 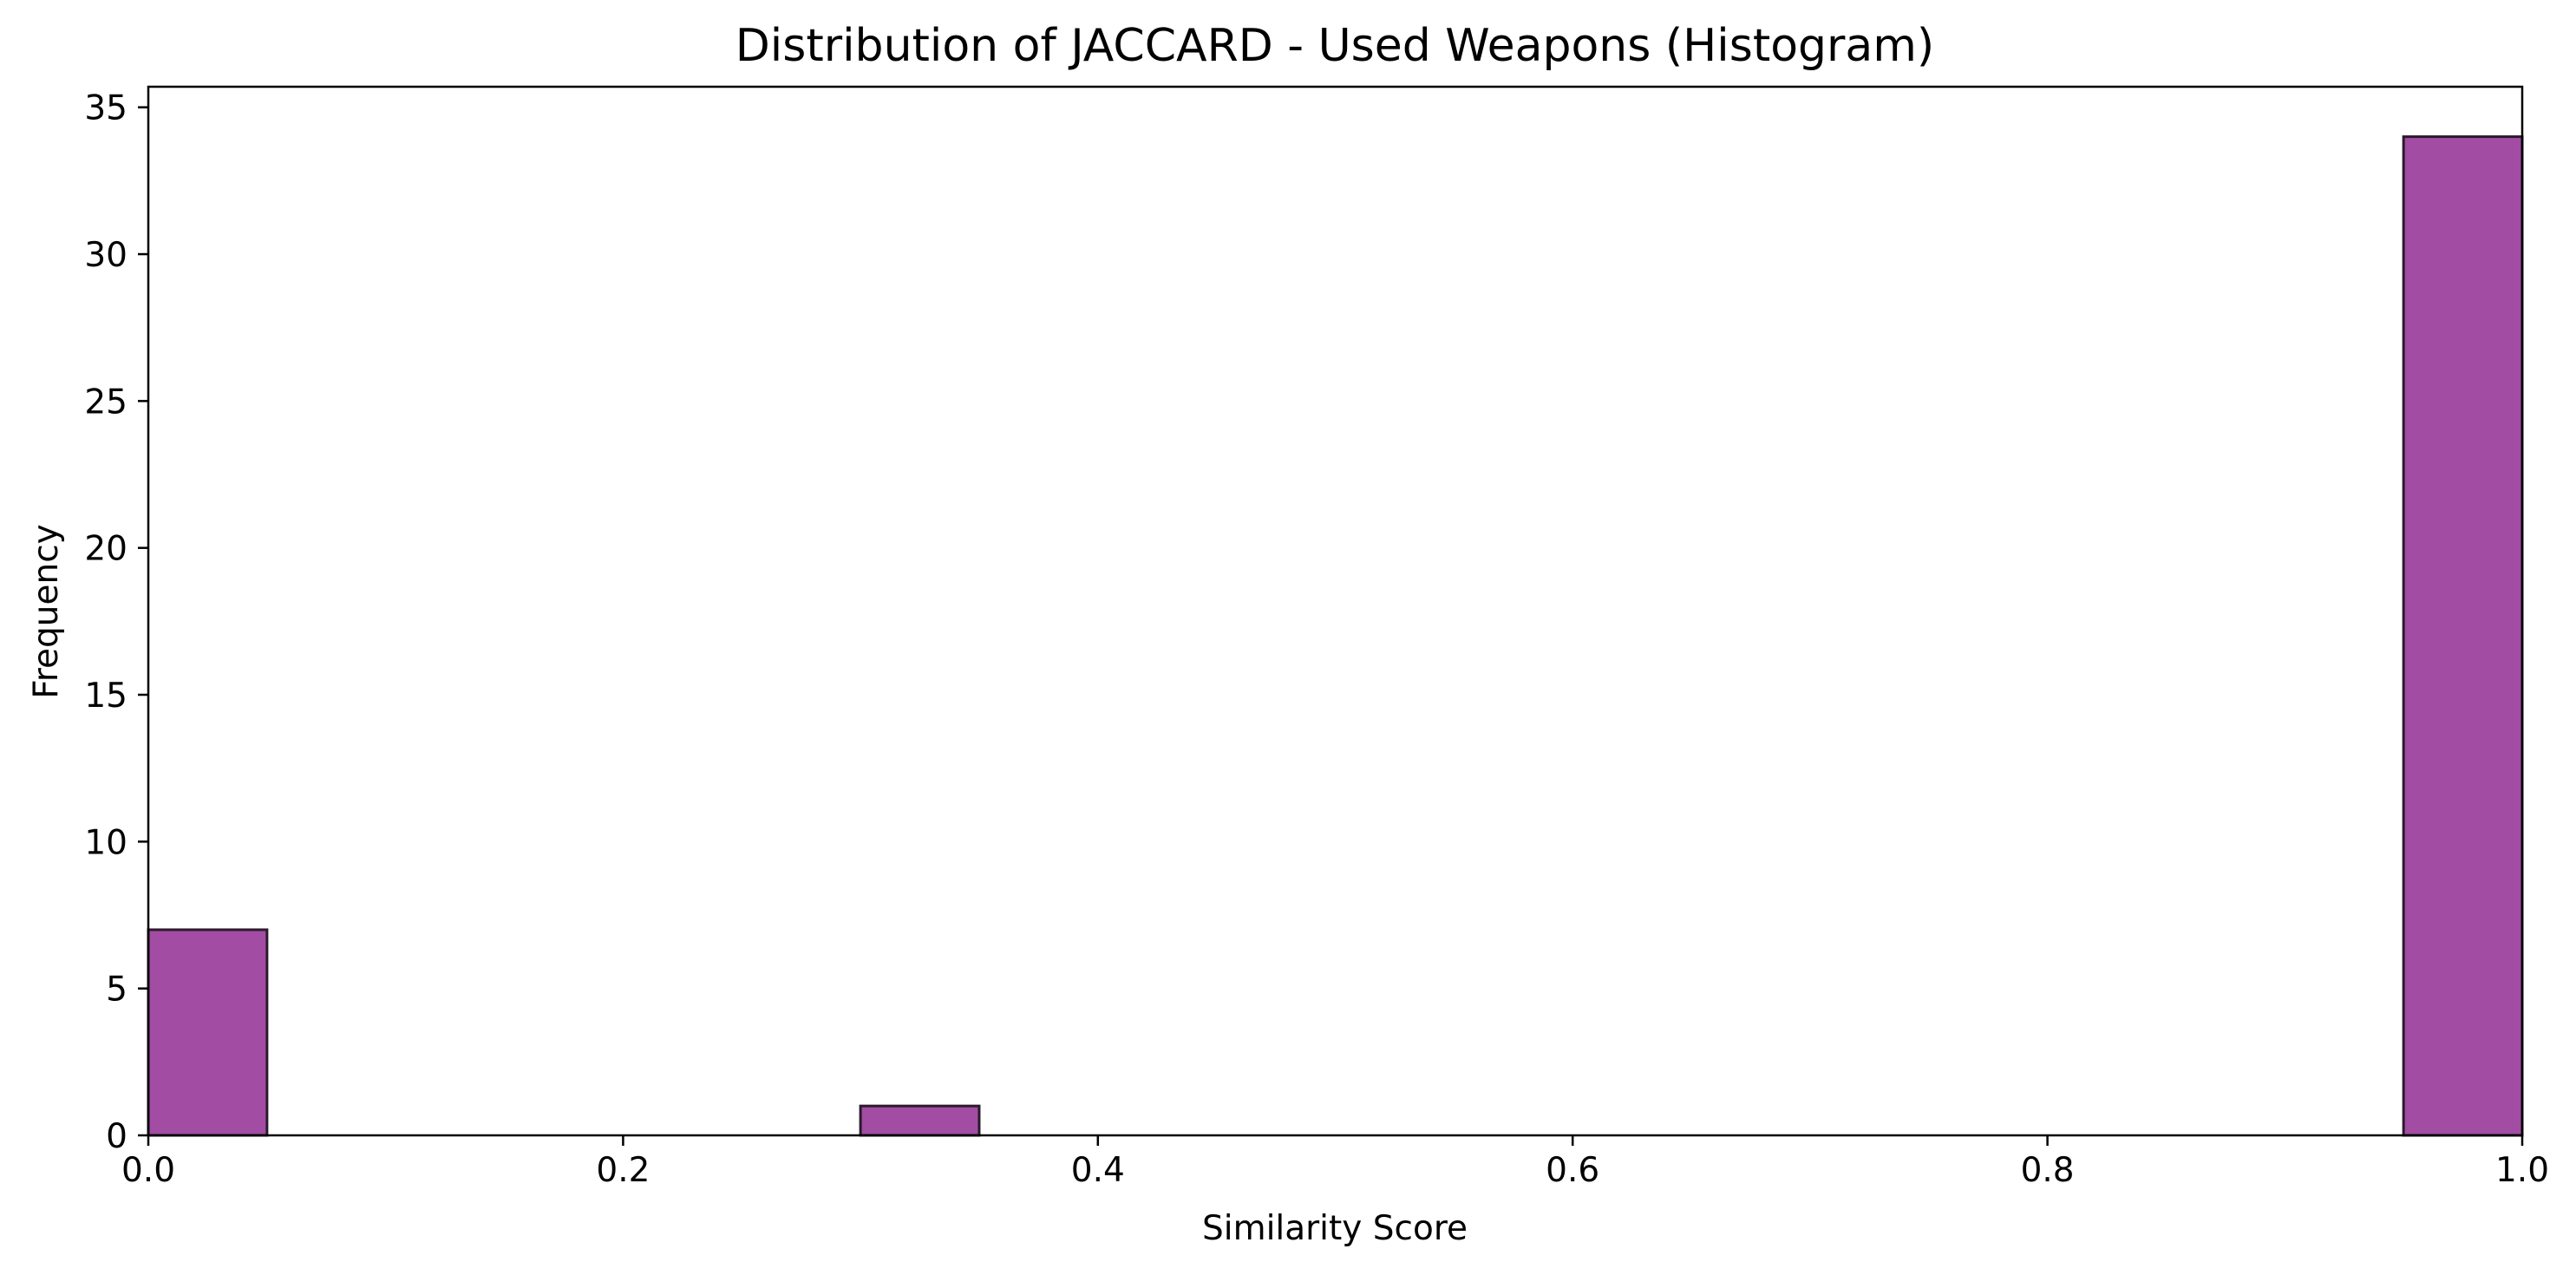 I want to click on x-tick-label: 1.0, so click(x=2522, y=1170).